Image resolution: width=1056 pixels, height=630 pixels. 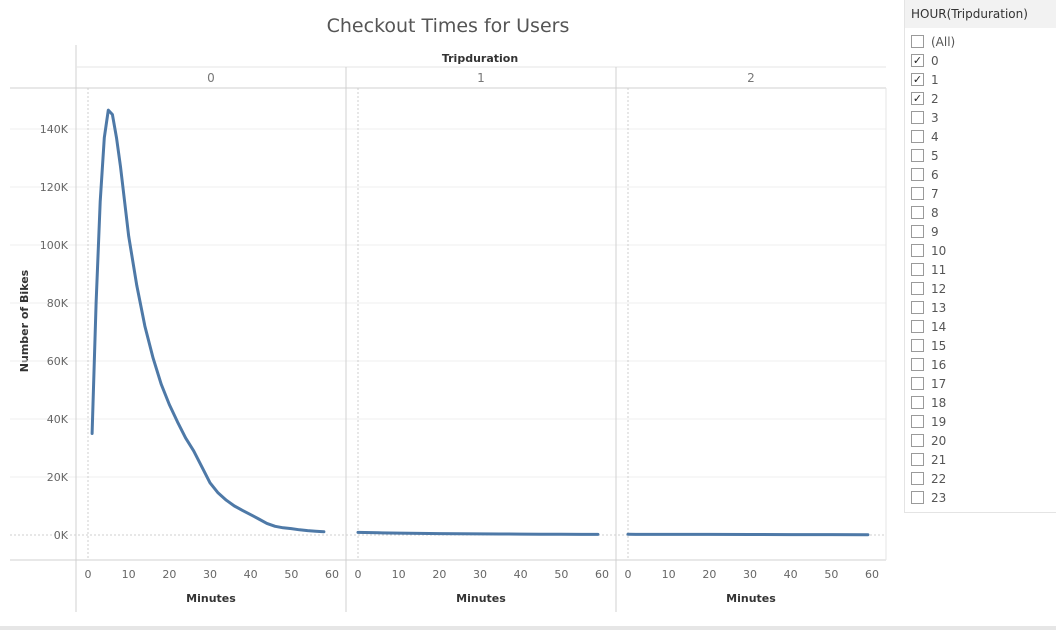 What do you see at coordinates (54, 129) in the screenshot?
I see `y-tick-label: 140K` at bounding box center [54, 129].